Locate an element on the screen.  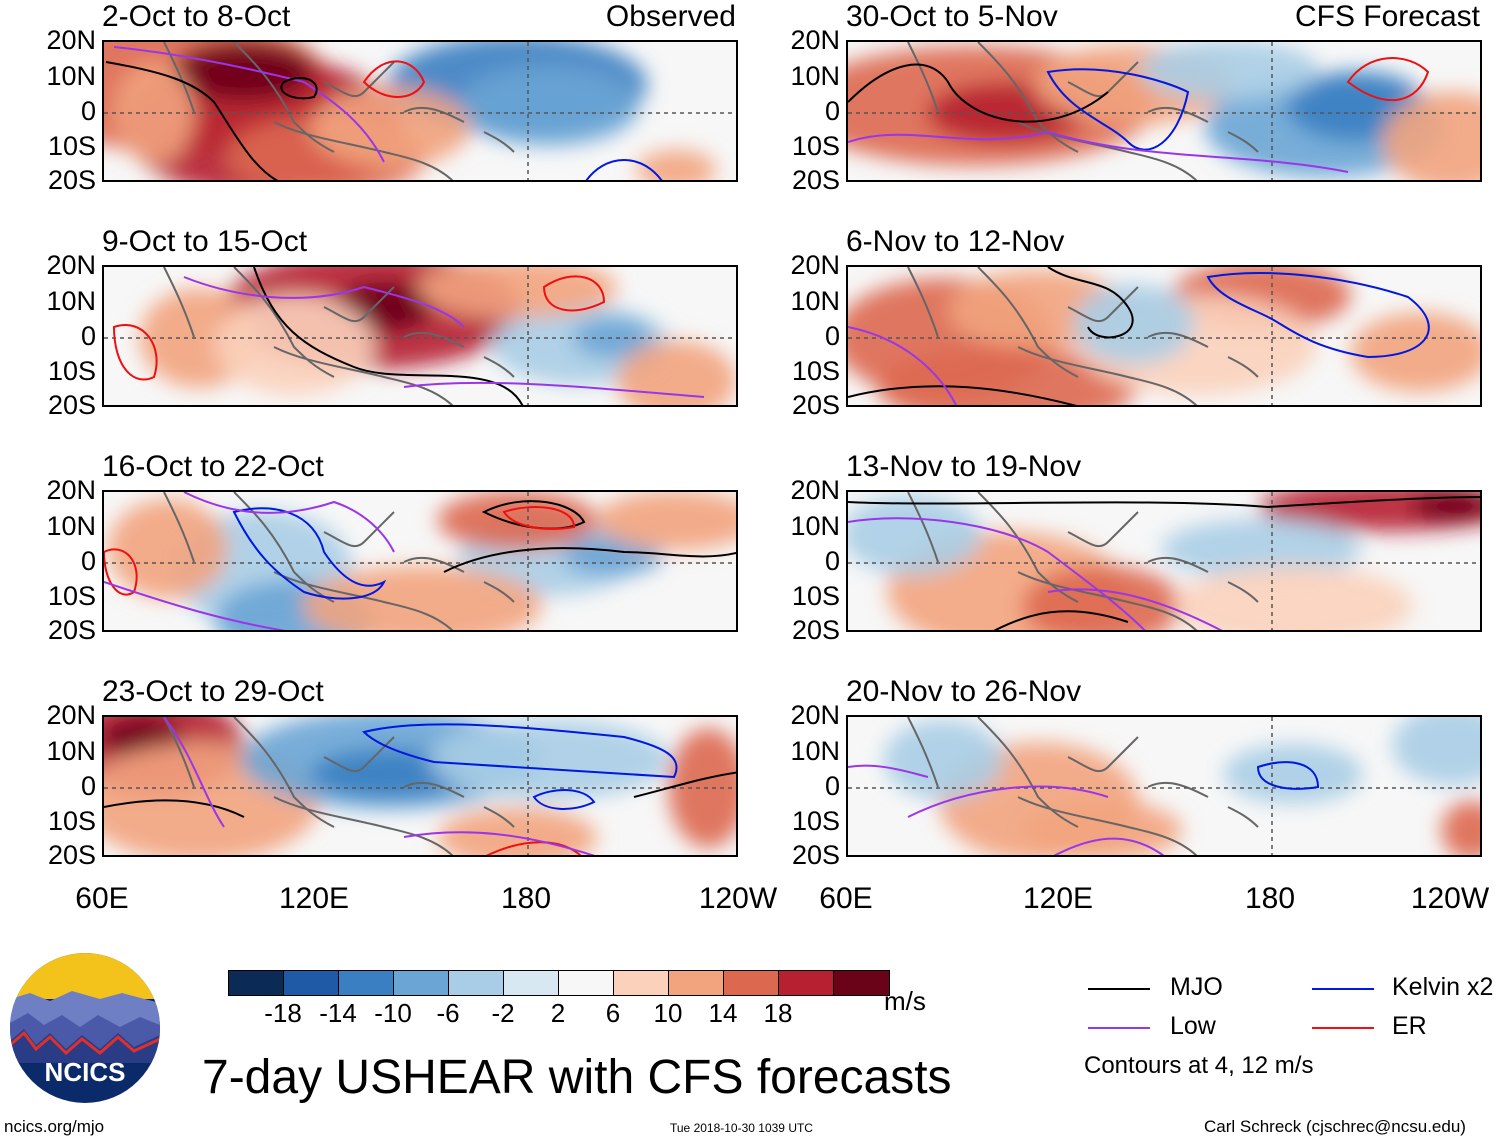
legend-line-kelvin is located at coordinates (1343, 989).